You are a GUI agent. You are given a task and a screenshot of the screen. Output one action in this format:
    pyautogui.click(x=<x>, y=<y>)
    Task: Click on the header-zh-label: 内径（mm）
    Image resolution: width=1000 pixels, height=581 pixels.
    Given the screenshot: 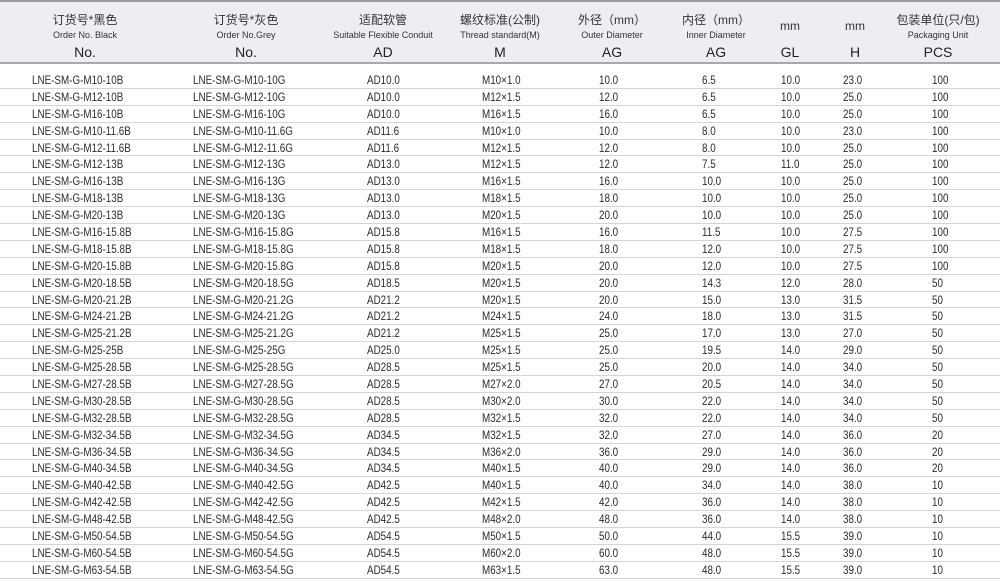 What is the action you would take?
    pyautogui.click(x=716, y=20)
    